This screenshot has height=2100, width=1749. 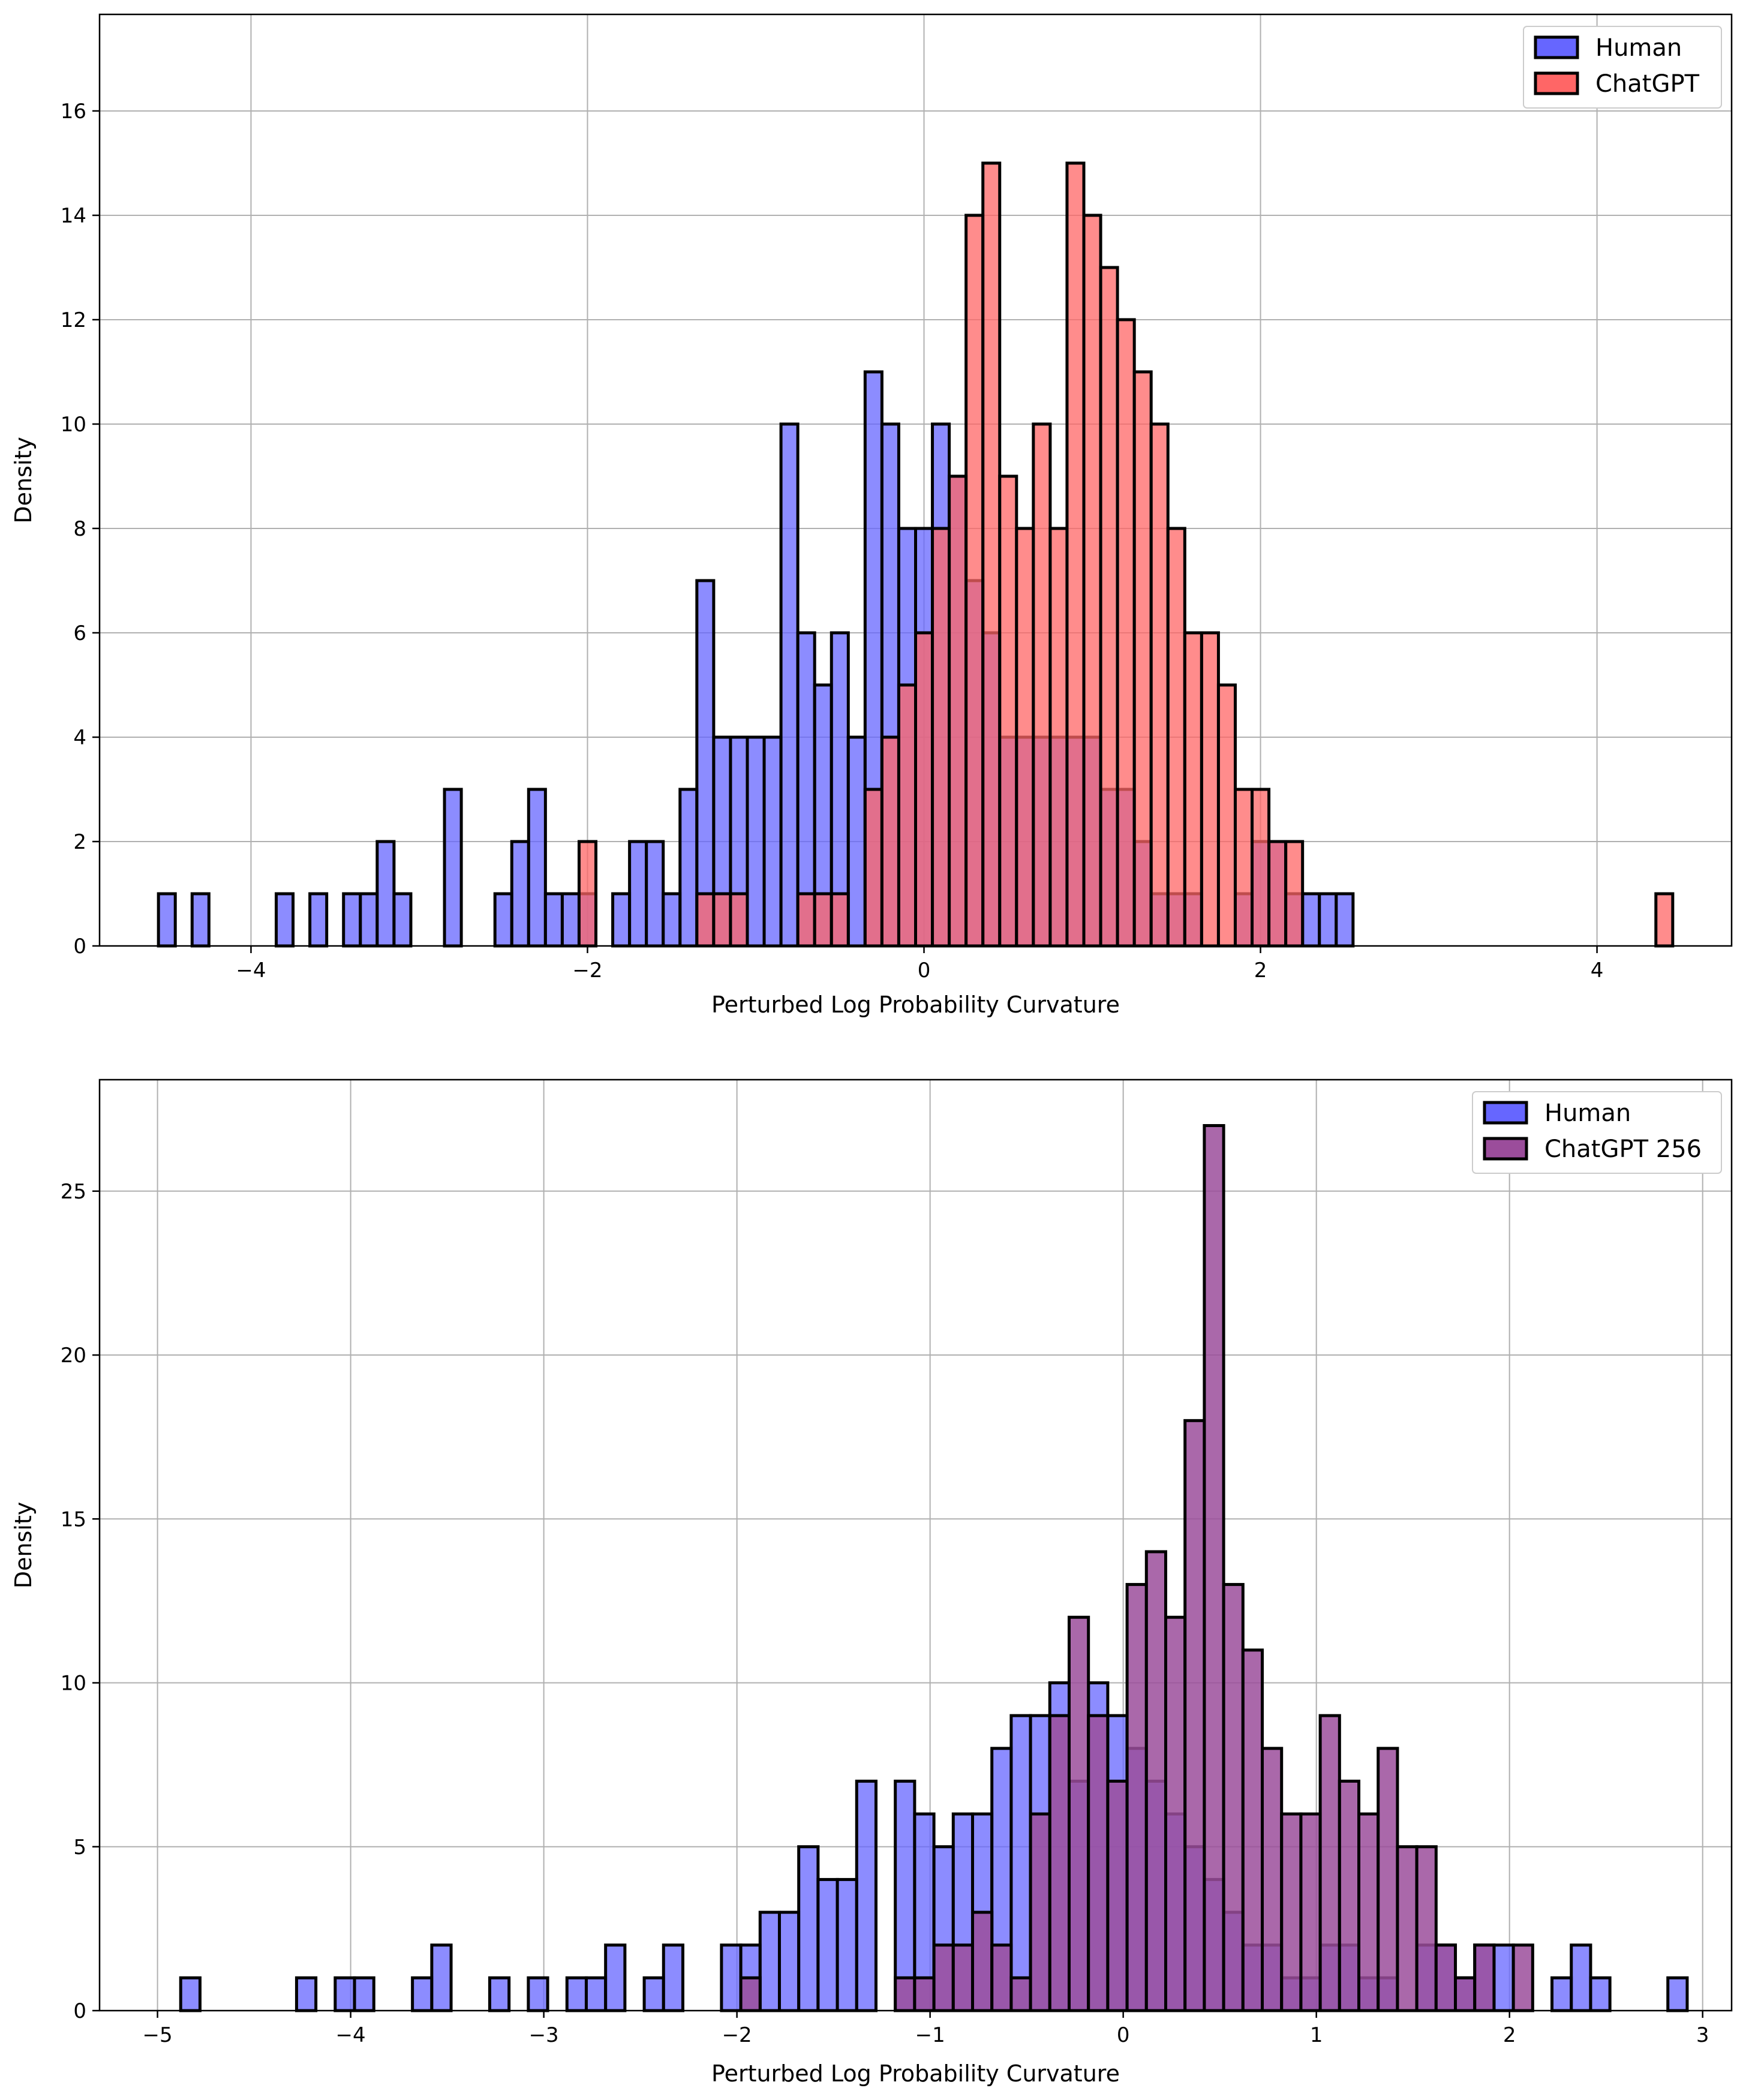 What do you see at coordinates (544, 2035) in the screenshot?
I see `x-tick-label: −3` at bounding box center [544, 2035].